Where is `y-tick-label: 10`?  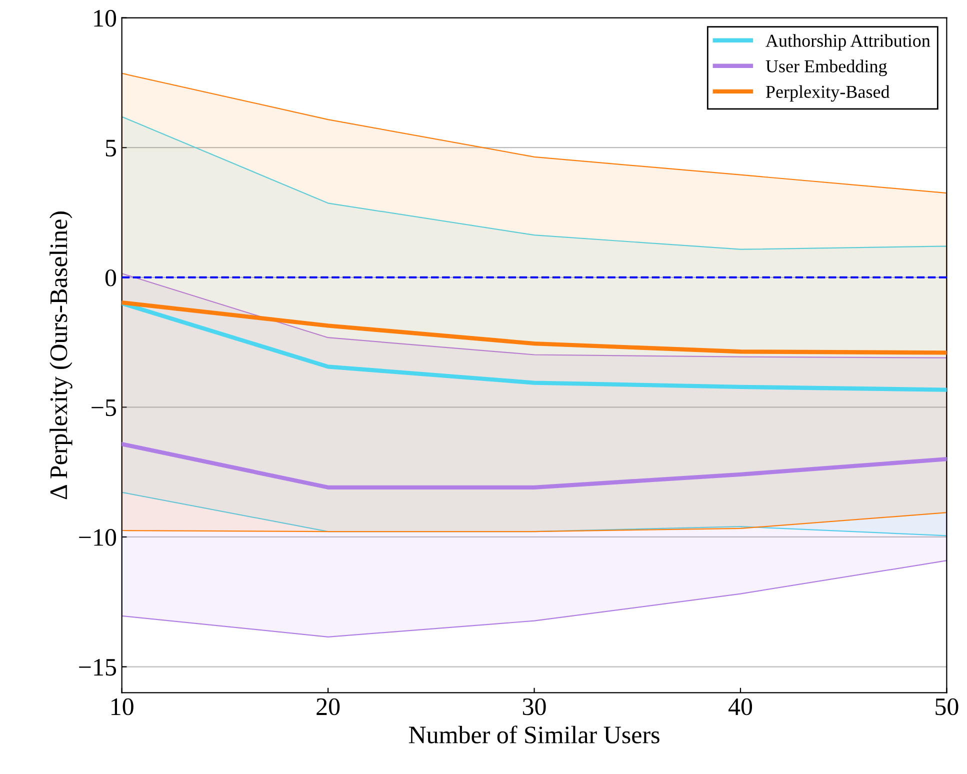
y-tick-label: 10 is located at coordinates (105, 18).